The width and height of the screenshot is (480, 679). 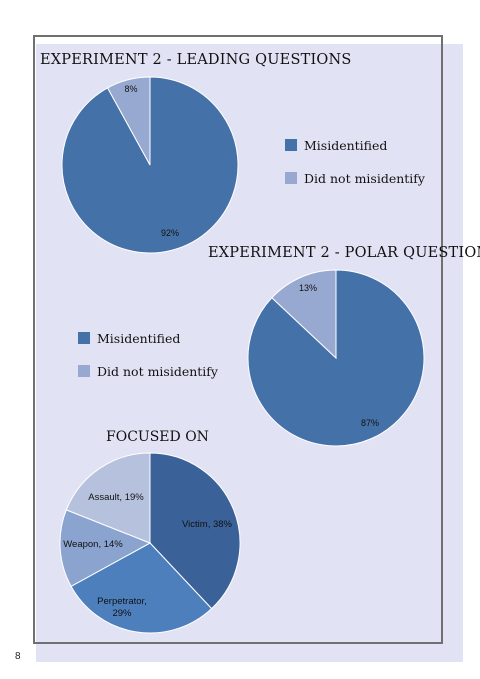 What do you see at coordinates (93, 544) in the screenshot?
I see `data-label-focused-weapon: Weapon, 14%` at bounding box center [93, 544].